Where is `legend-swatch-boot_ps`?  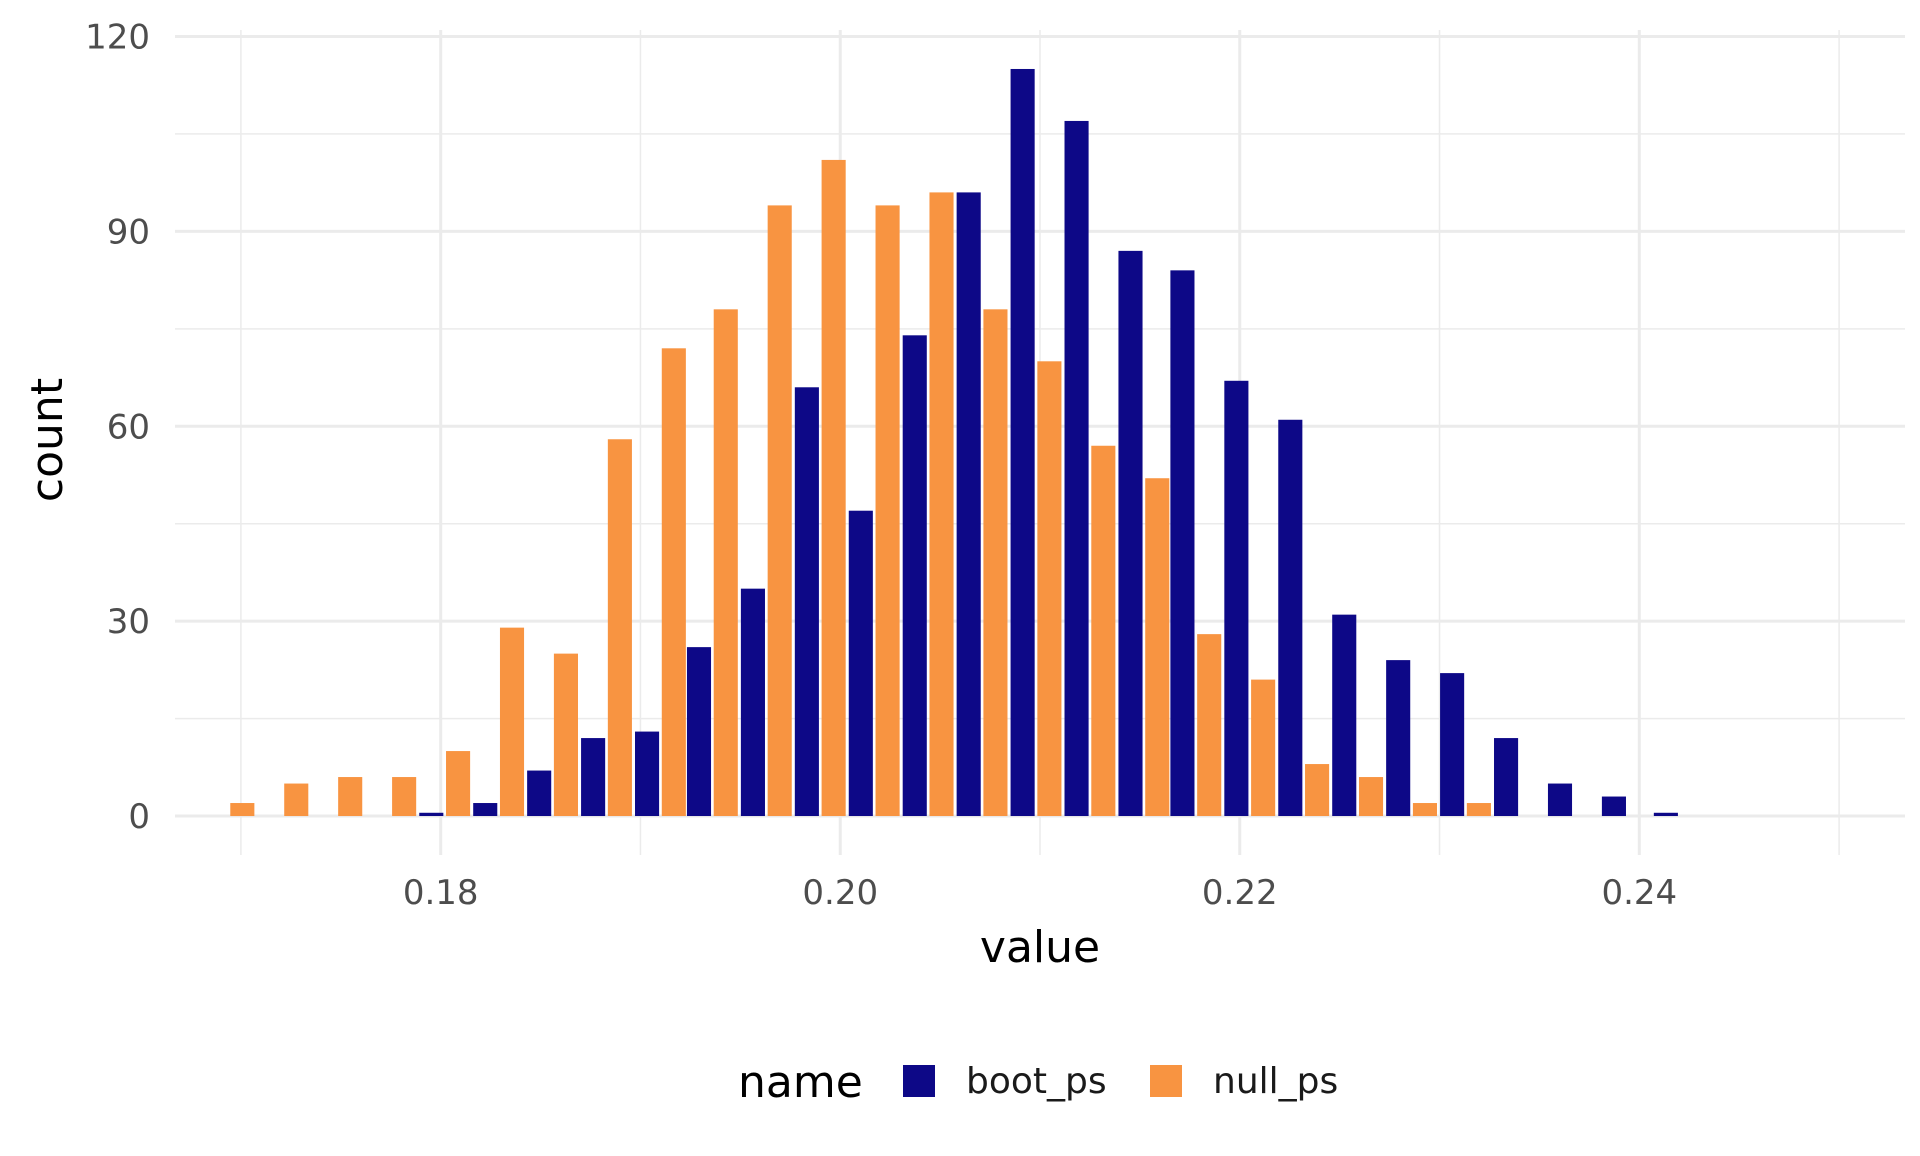 legend-swatch-boot_ps is located at coordinates (919, 1081).